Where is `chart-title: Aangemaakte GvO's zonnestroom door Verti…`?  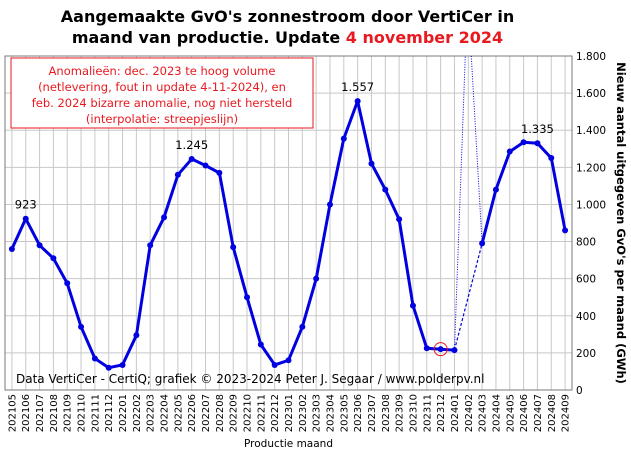 chart-title: Aangemaakte GvO's zonnestroom door Verti… is located at coordinates (287, 27).